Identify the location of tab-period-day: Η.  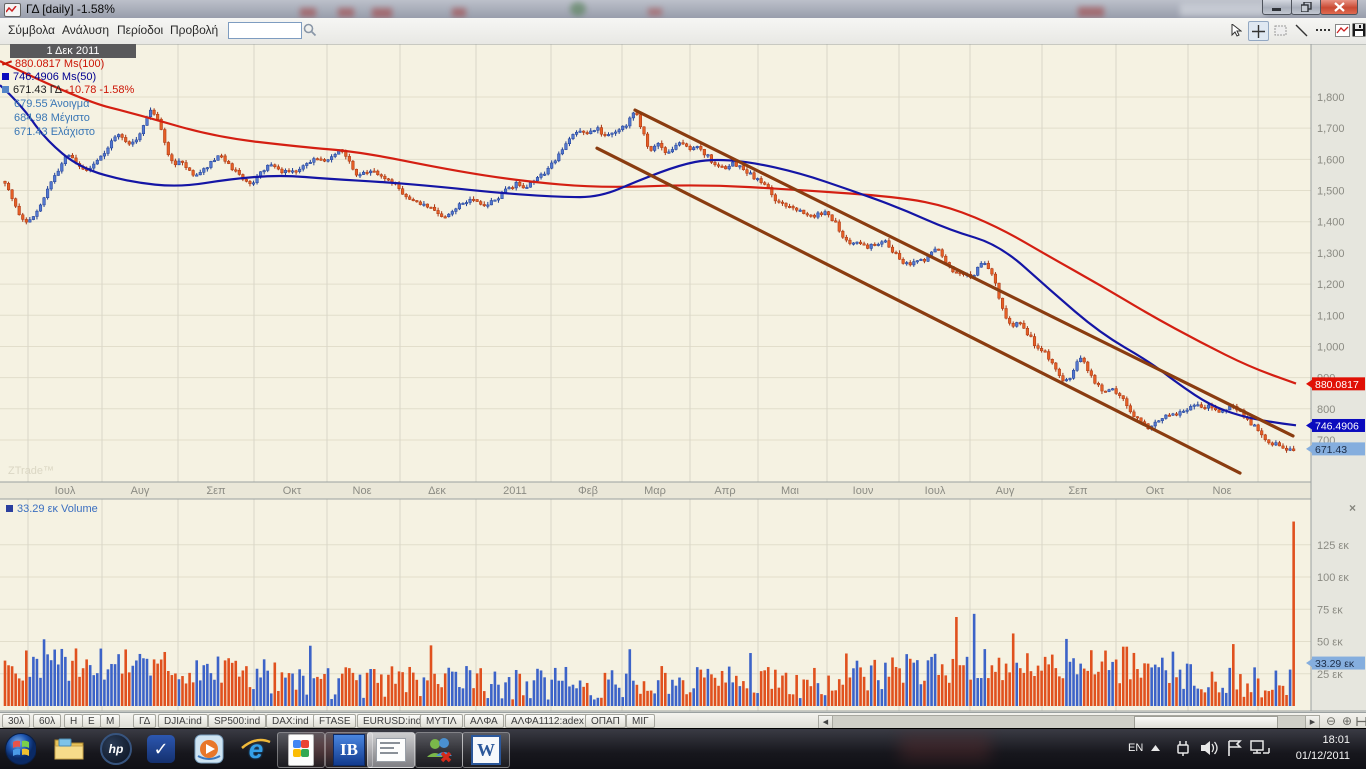
(74, 721).